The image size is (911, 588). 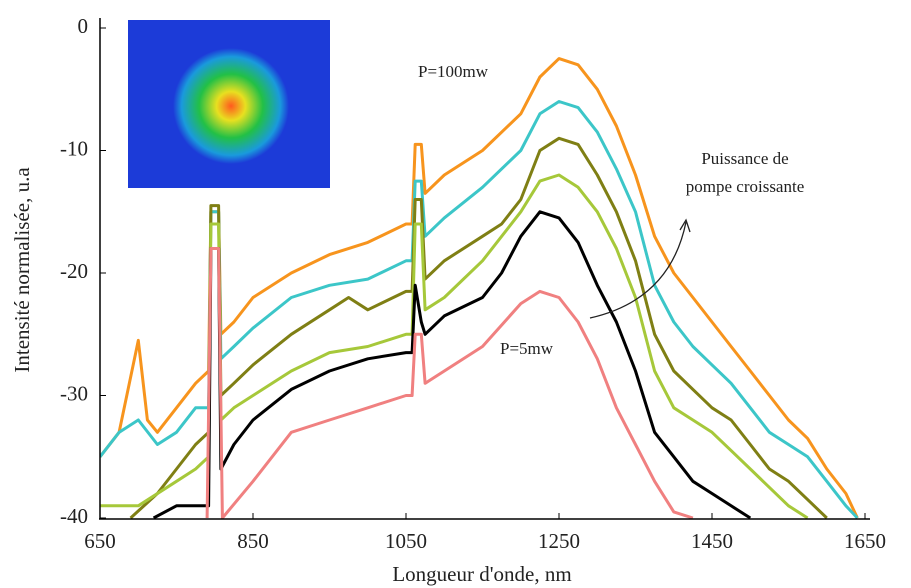 I want to click on beam-spot, so click(x=231, y=106).